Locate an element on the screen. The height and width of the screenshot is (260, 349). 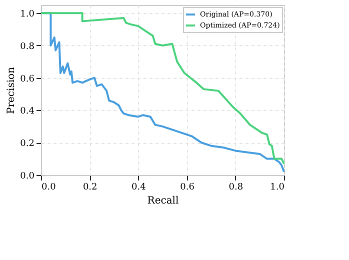
x-tick-label: 0.4 is located at coordinates (139, 187).